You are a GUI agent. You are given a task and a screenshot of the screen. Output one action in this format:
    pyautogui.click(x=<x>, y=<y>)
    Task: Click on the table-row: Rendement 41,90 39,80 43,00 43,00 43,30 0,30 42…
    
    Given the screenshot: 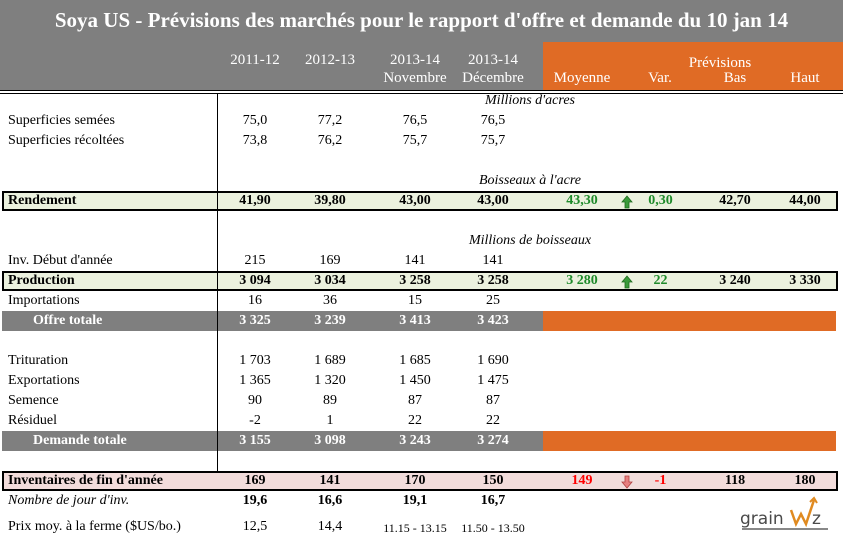 What is the action you would take?
    pyautogui.click(x=421, y=201)
    